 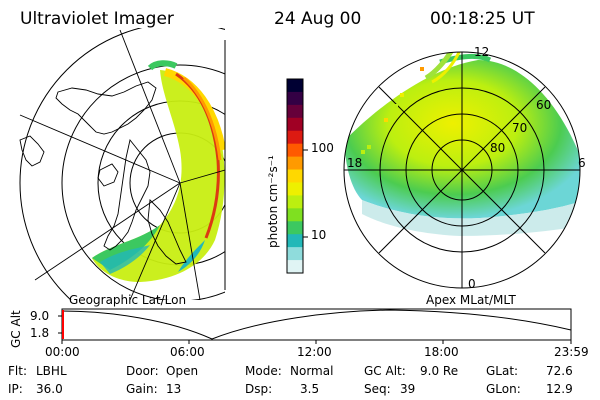 I want to click on info-key: Gain:, so click(x=142, y=389).